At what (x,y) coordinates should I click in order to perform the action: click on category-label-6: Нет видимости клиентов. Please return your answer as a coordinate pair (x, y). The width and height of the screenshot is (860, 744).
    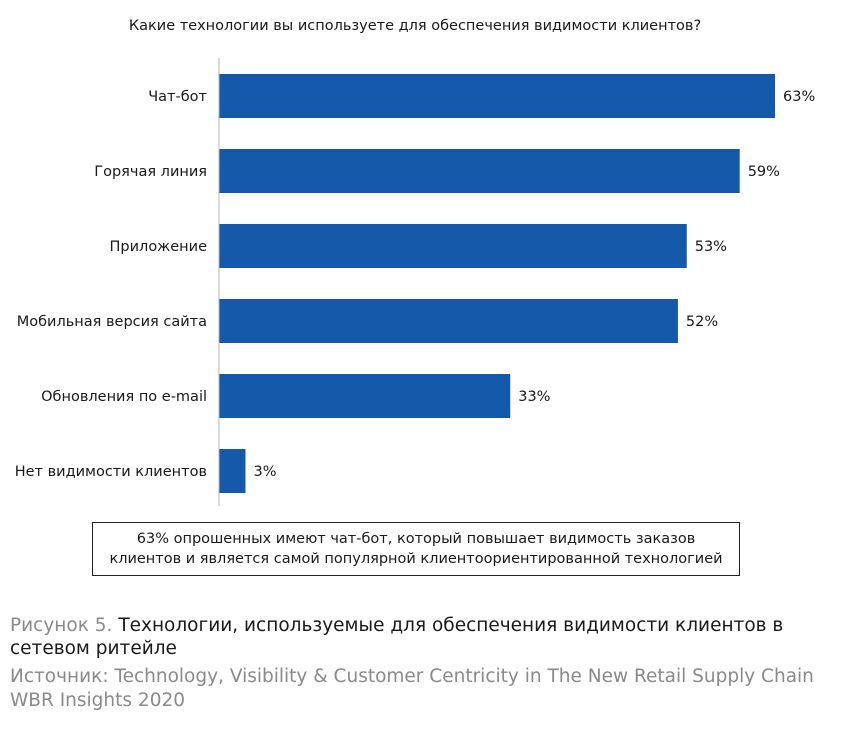
    Looking at the image, I should click on (111, 472).